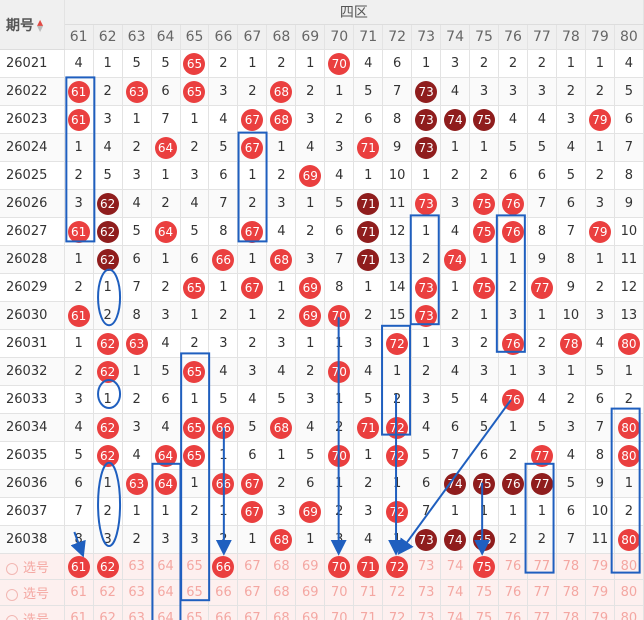 The image size is (644, 620). I want to click on number-cell: 80, so click(629, 455).